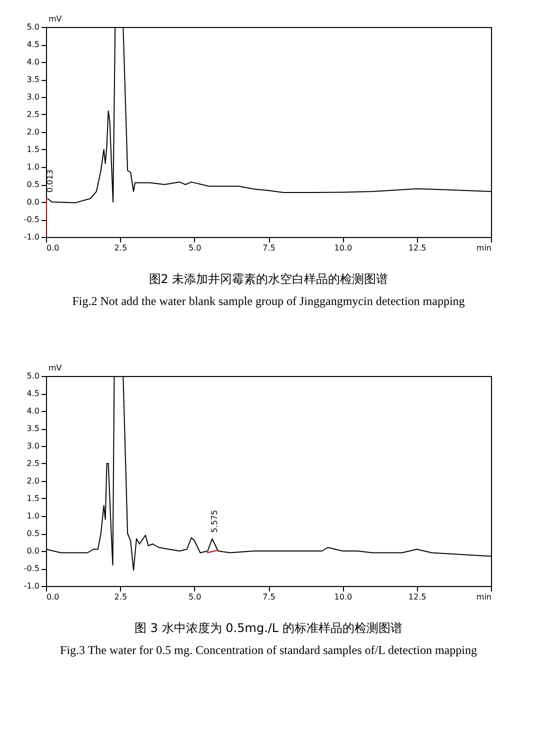  Describe the element at coordinates (268, 650) in the screenshot. I see `text: Fig.3 The water for 0.5 mg. Concentration of standard samples of/L detection mapping` at that location.